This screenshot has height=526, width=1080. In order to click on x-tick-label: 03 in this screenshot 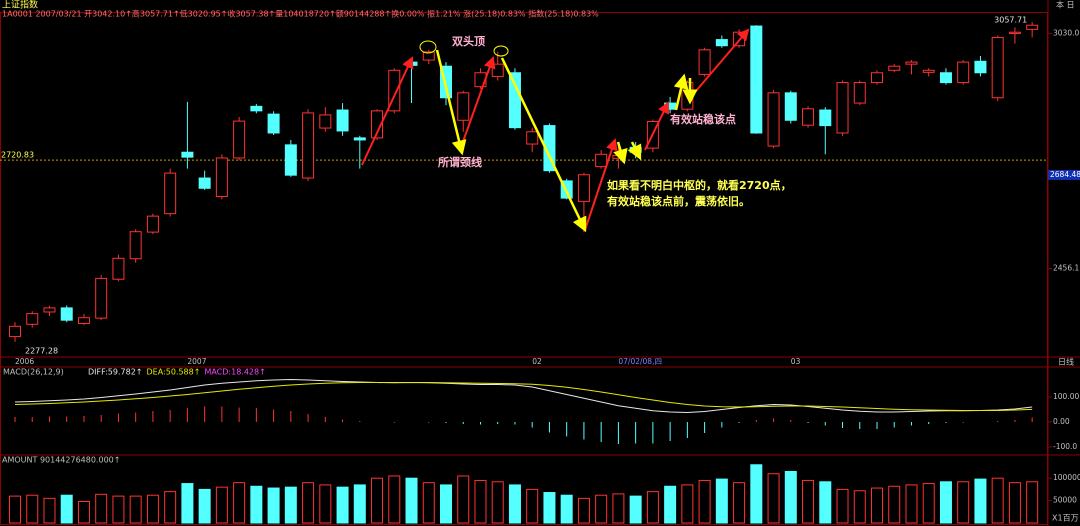, I will do `click(796, 361)`.